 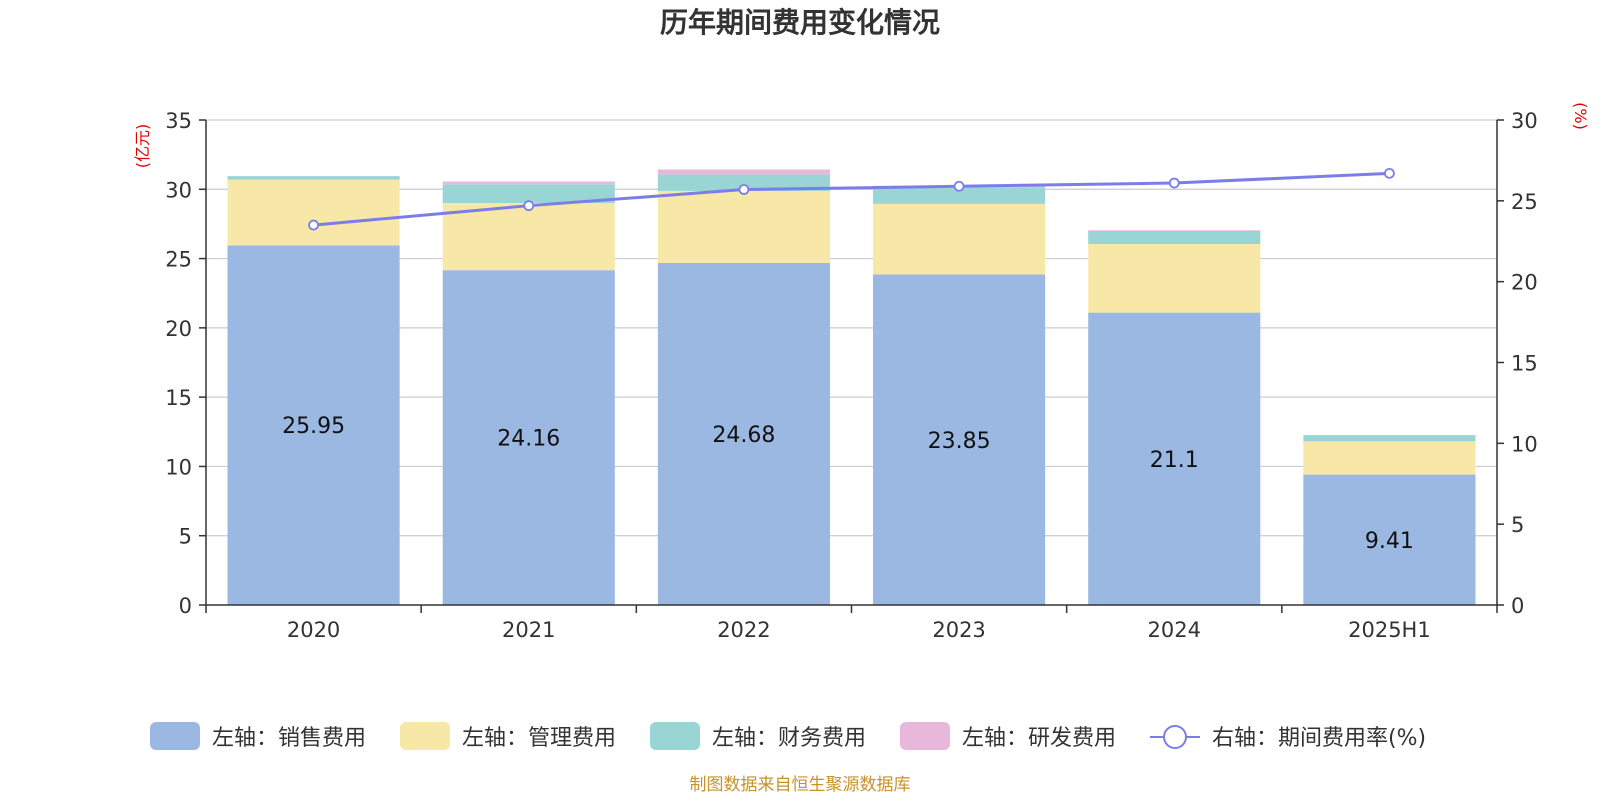 I want to click on left-tick-label: 35, so click(x=178, y=121).